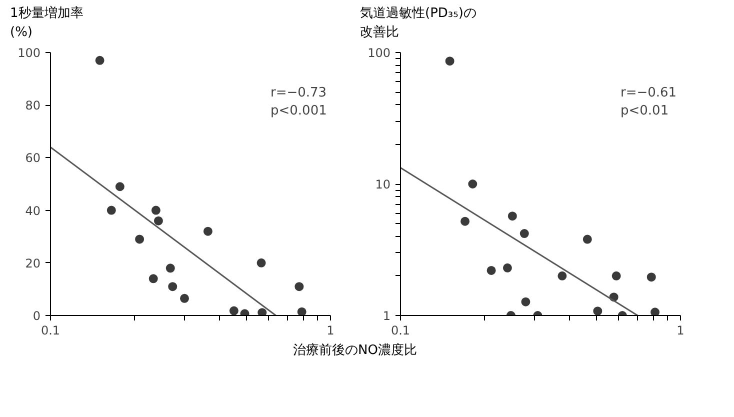  Describe the element at coordinates (33, 211) in the screenshot. I see `y-tick-label: 40` at that location.